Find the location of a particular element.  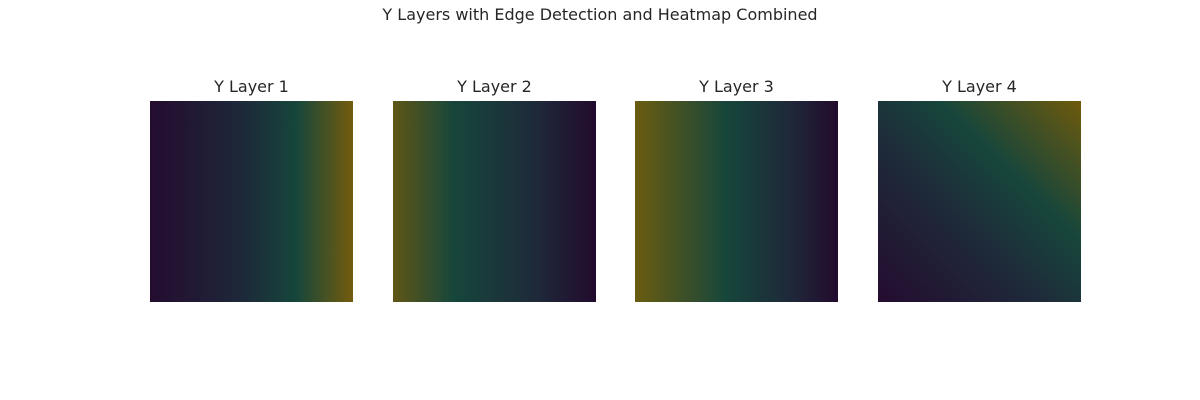

panel-title-3: Y Layer 3 is located at coordinates (736, 86).